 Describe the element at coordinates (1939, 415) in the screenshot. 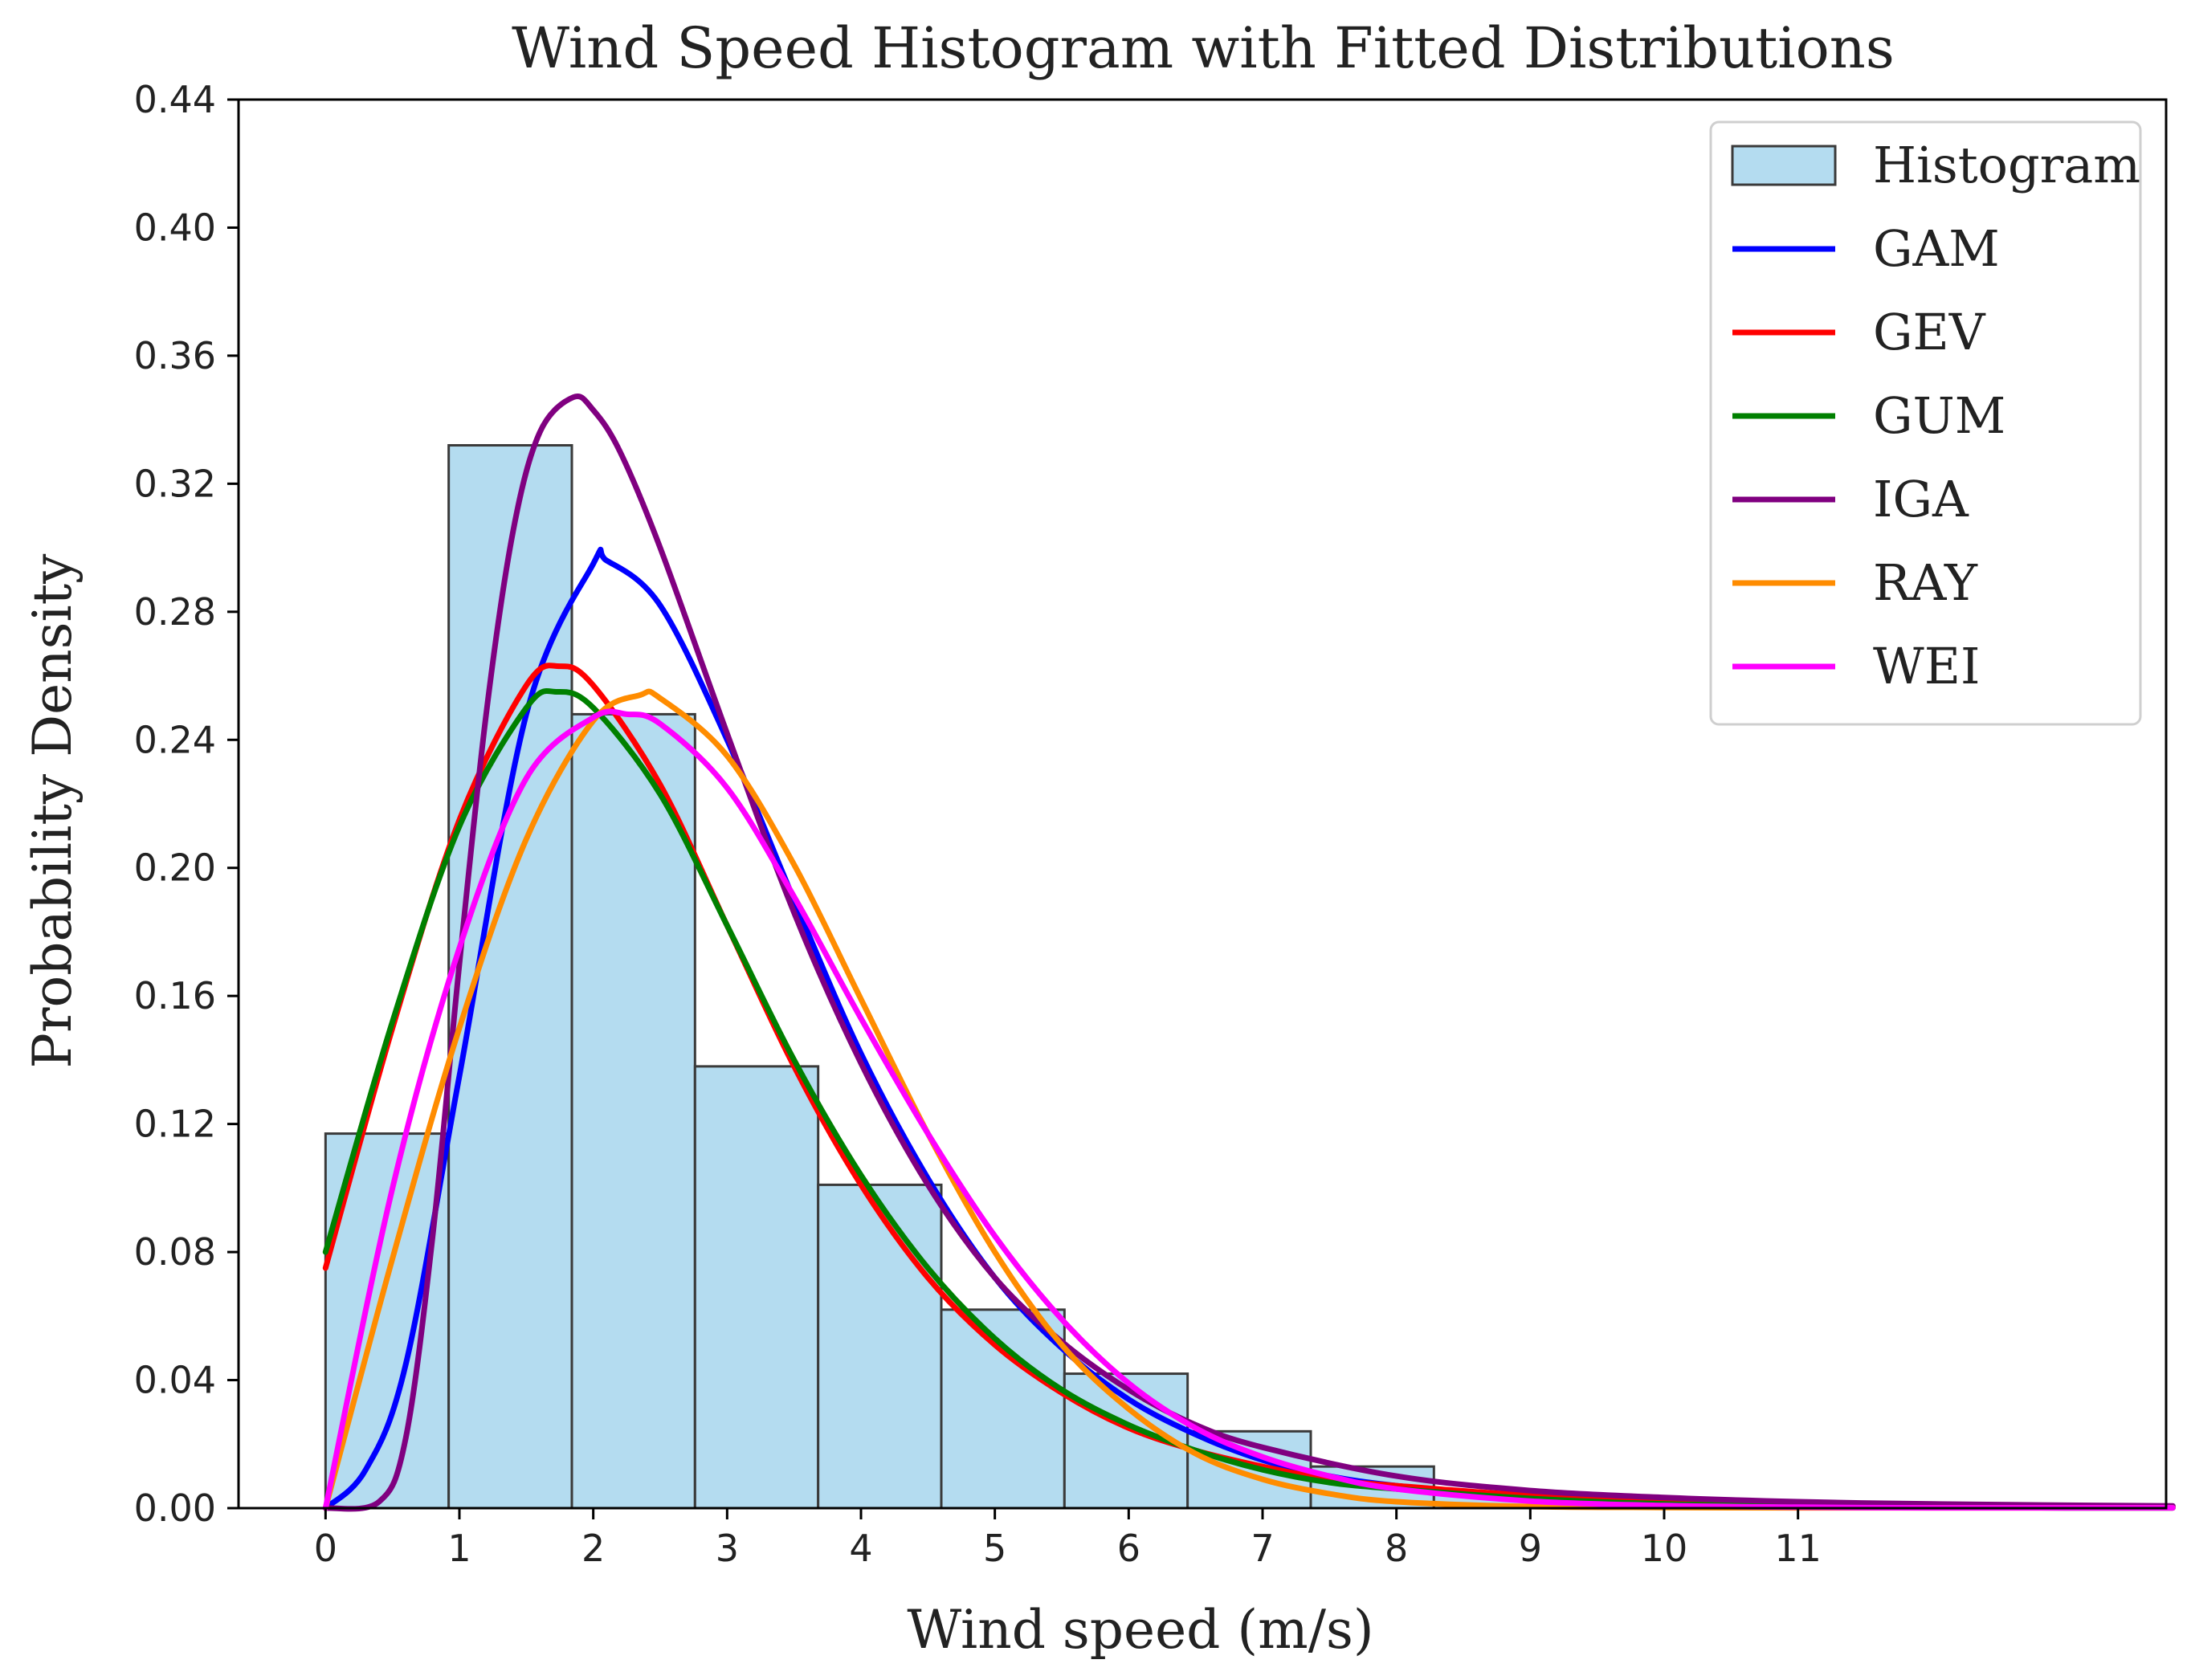

I see `legend-label-gum: GUM` at that location.